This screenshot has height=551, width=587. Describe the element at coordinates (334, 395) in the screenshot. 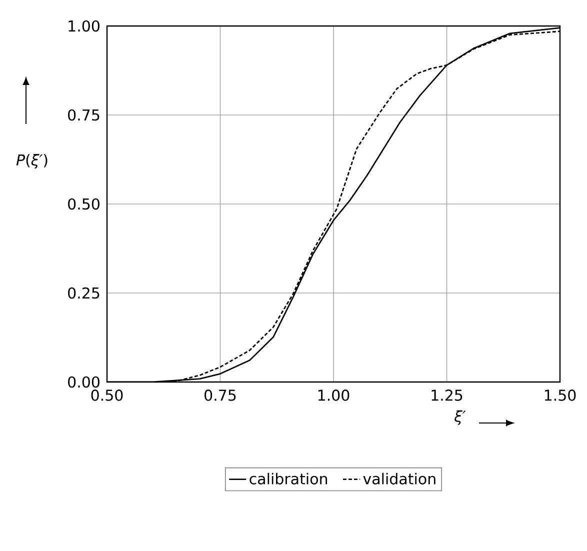

I see `x-tick-label: 1.00` at that location.